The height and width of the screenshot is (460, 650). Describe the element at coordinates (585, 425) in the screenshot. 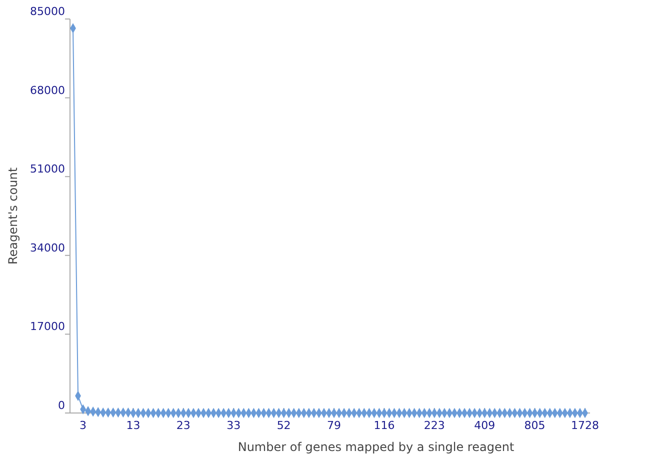

I see `x-tick-label: 1728` at that location.